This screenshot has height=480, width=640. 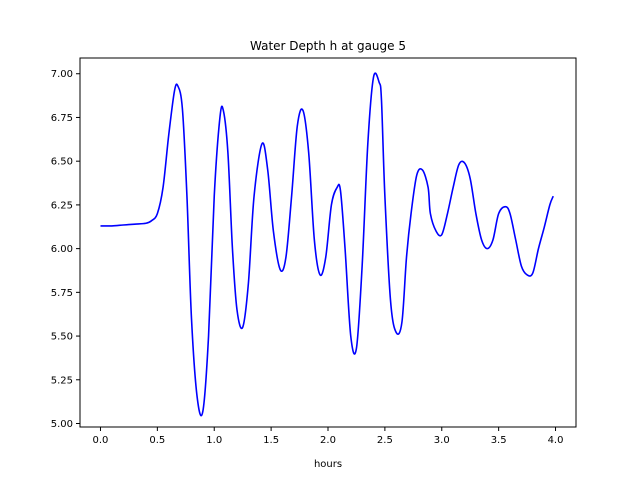 I want to click on y-tick-label: 6.25, so click(x=62, y=205).